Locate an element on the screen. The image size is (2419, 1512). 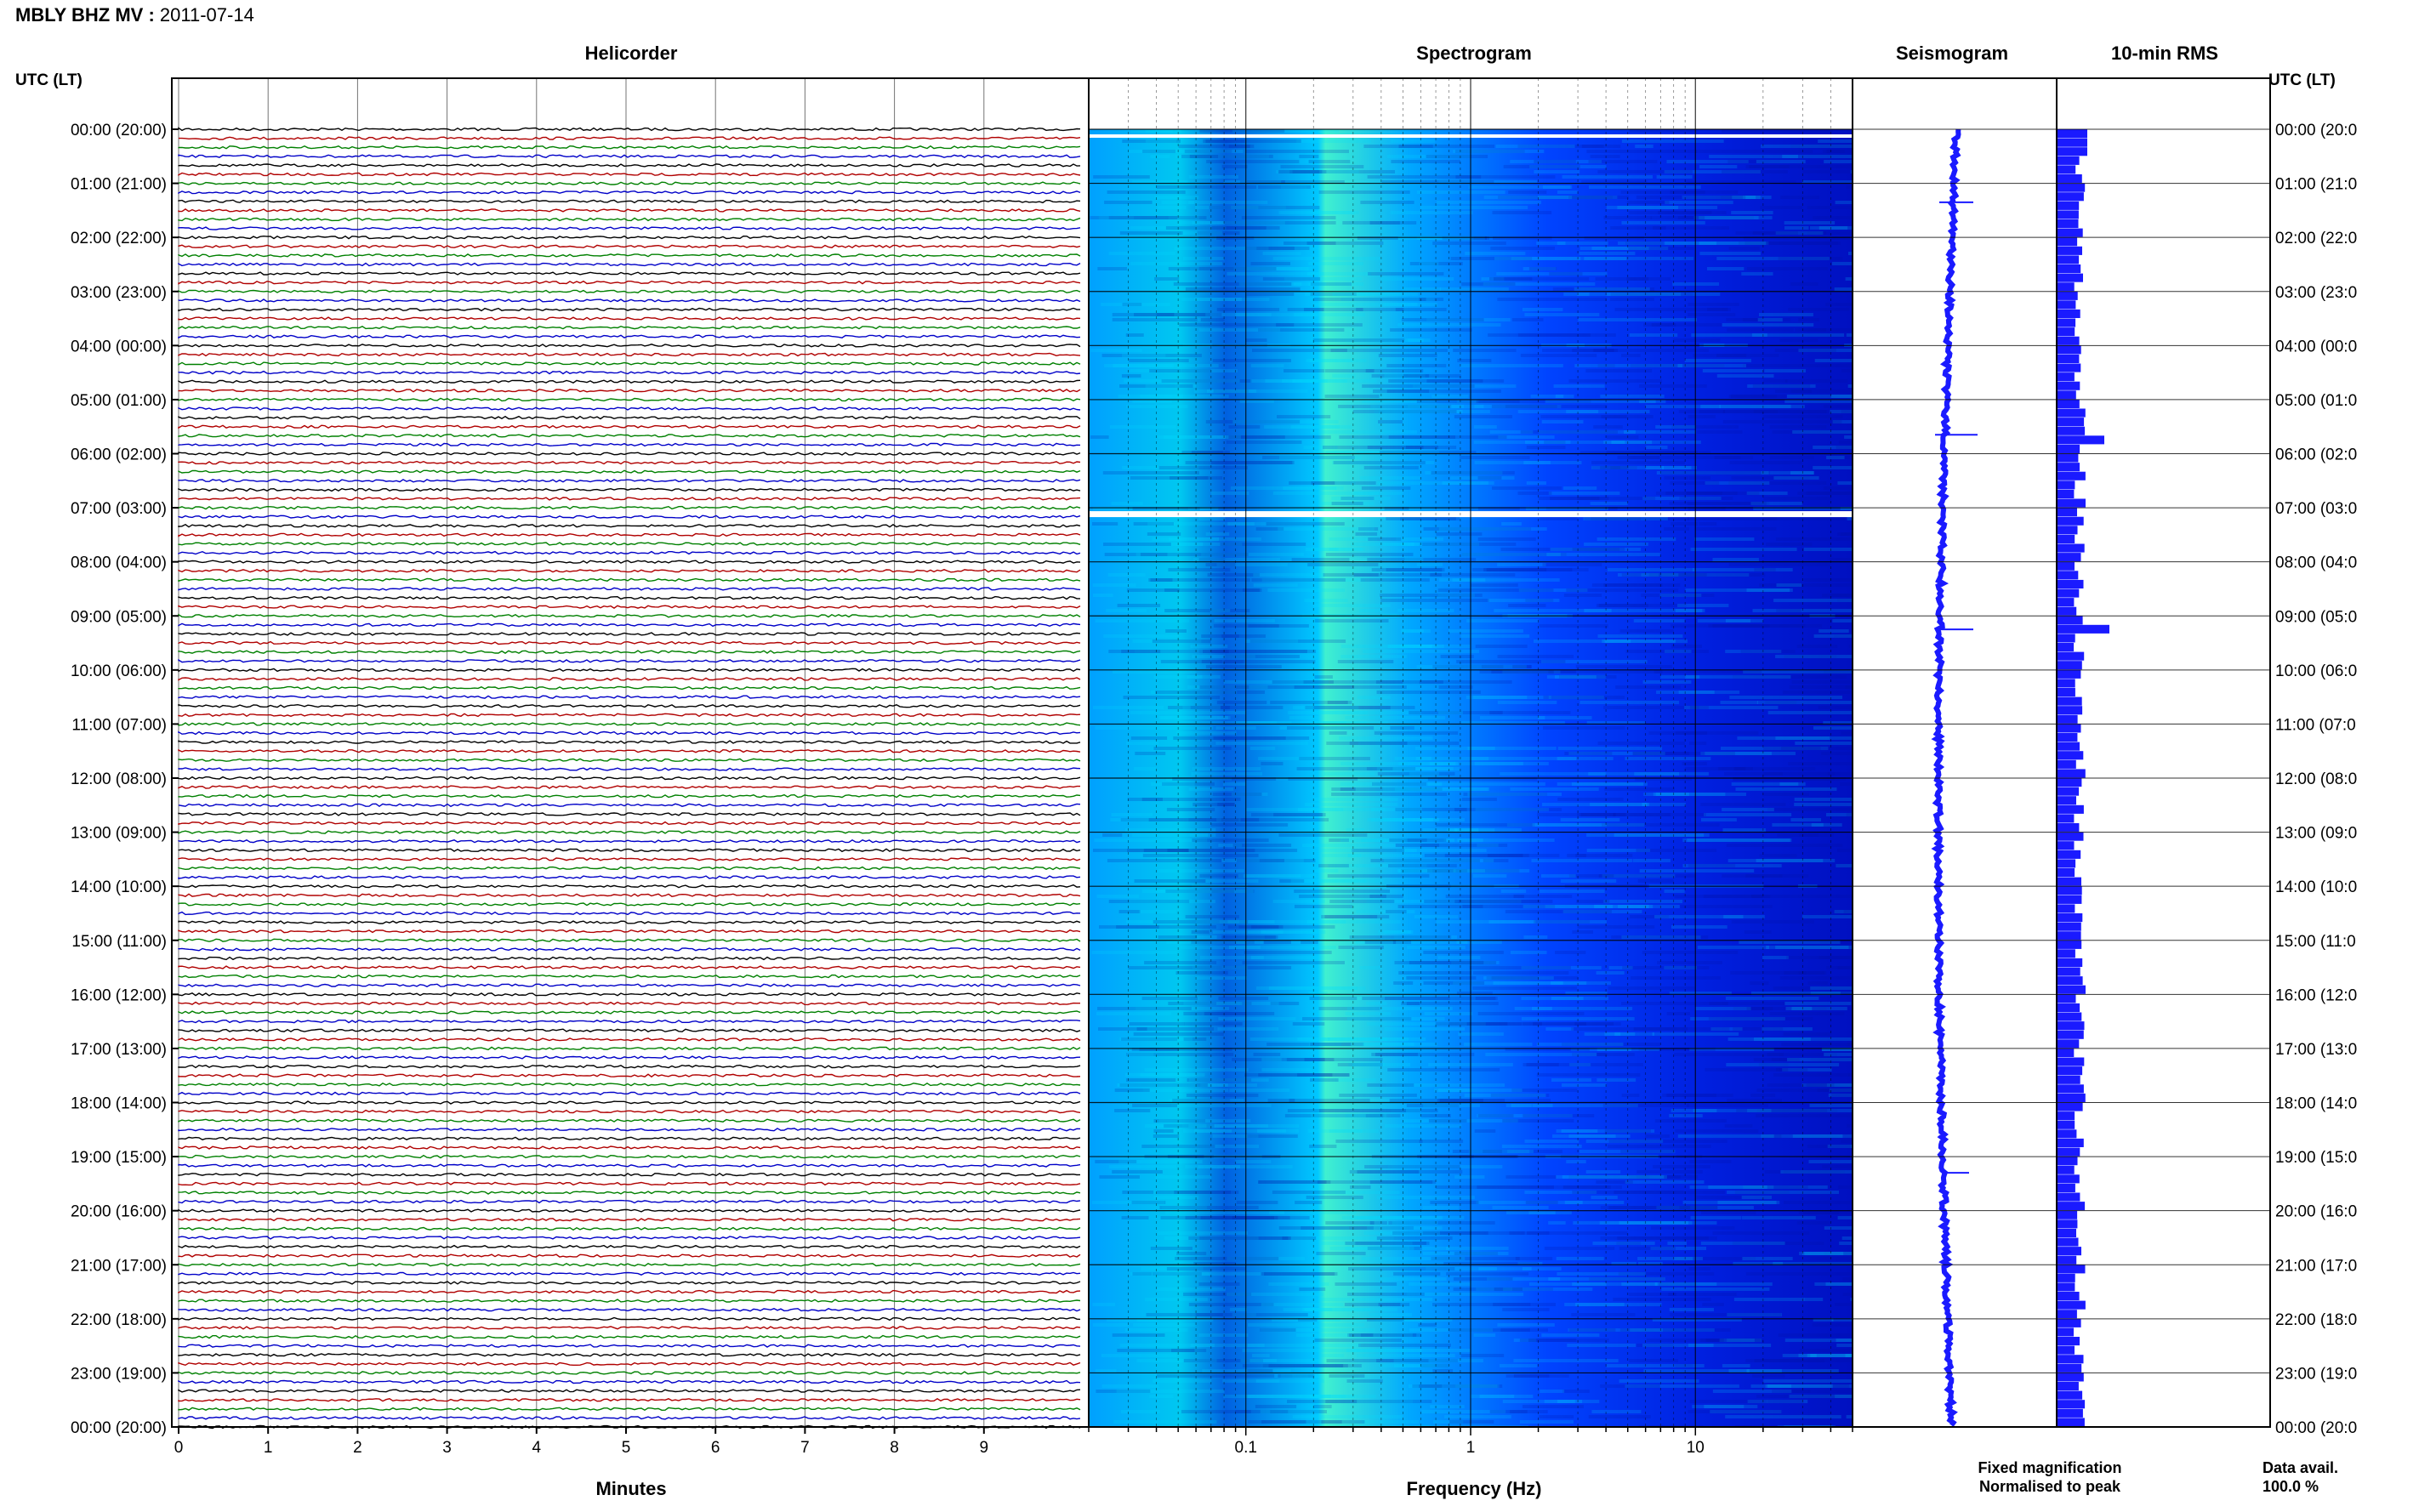
time-tick-left: 01:00 (21:00) is located at coordinates (119, 185).